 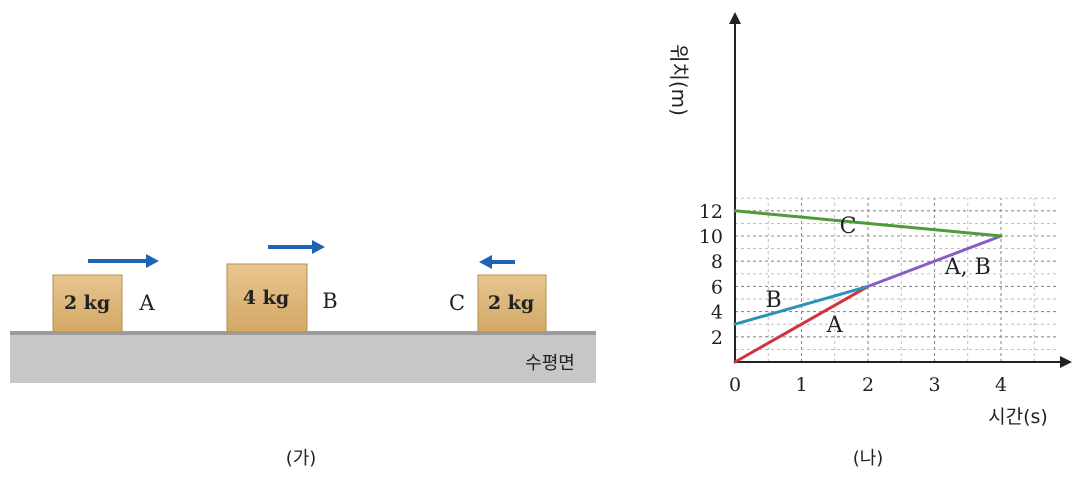 What do you see at coordinates (801, 305) in the screenshot?
I see `series-line-b` at bounding box center [801, 305].